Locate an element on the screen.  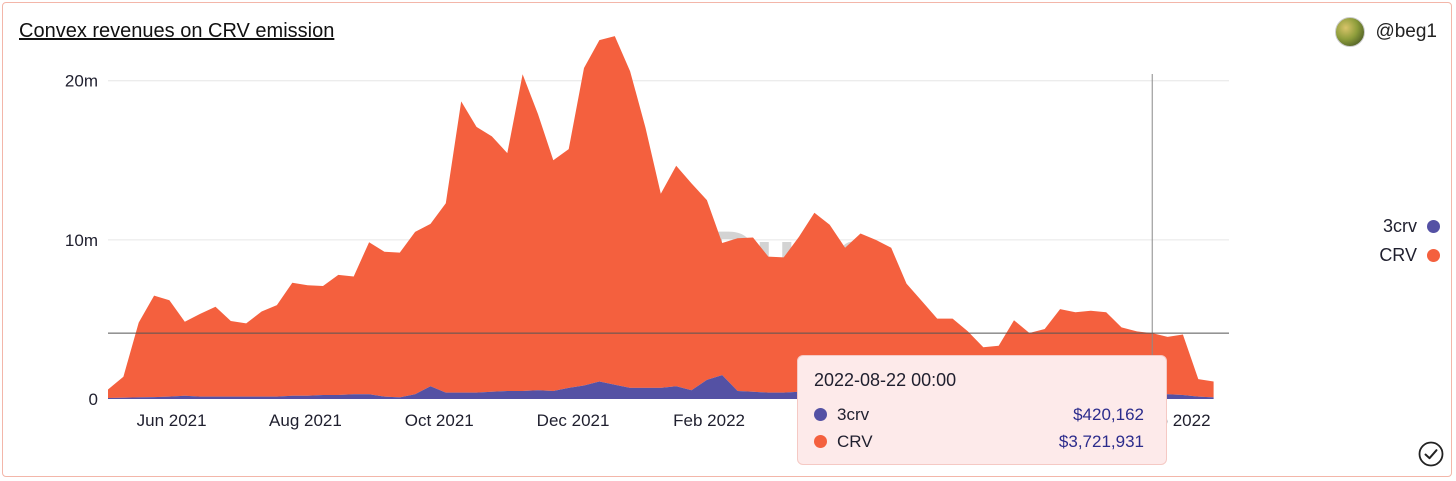
y-tick-label: 20m is located at coordinates (81, 81).